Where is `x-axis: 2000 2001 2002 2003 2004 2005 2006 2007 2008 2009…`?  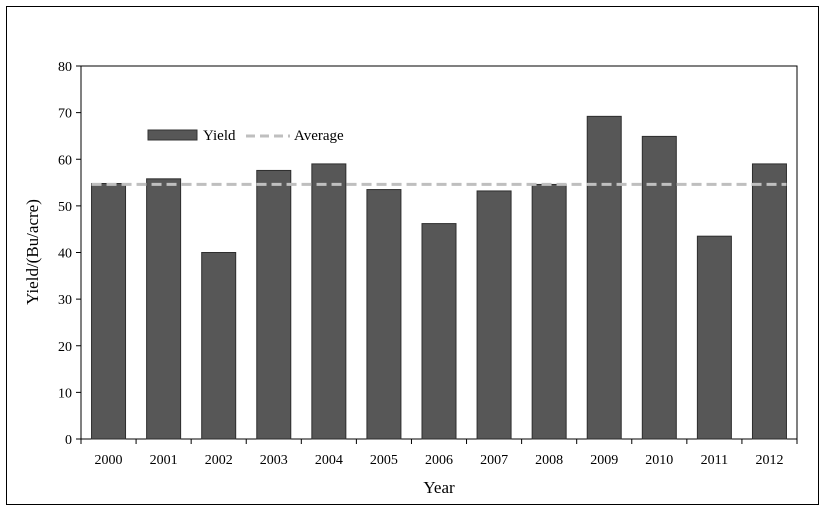
x-axis: 2000 2001 2002 2003 2004 2005 2006 2007 2008 2009… is located at coordinates (439, 453).